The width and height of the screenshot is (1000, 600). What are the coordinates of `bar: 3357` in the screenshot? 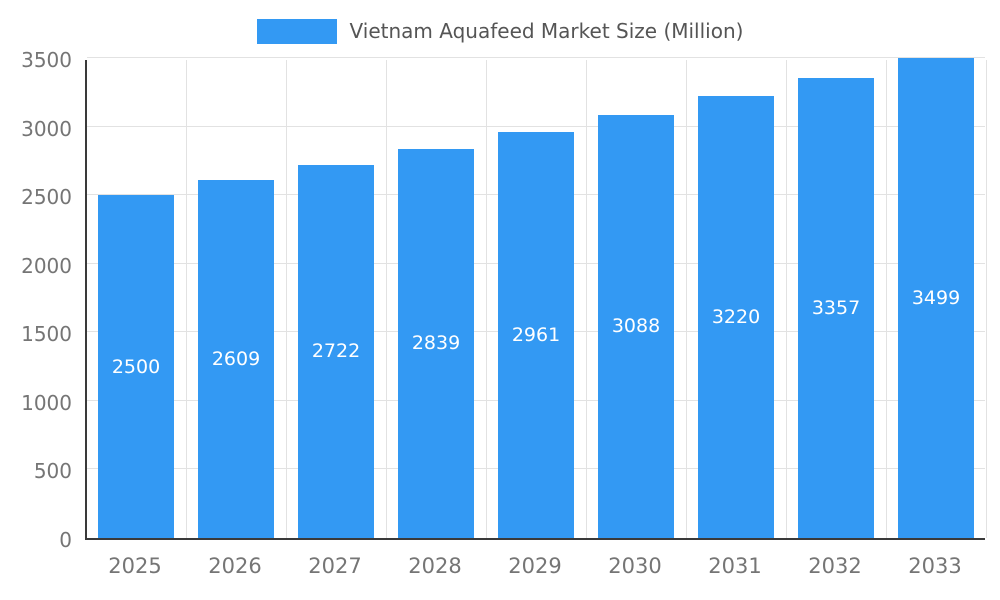 It's located at (836, 307).